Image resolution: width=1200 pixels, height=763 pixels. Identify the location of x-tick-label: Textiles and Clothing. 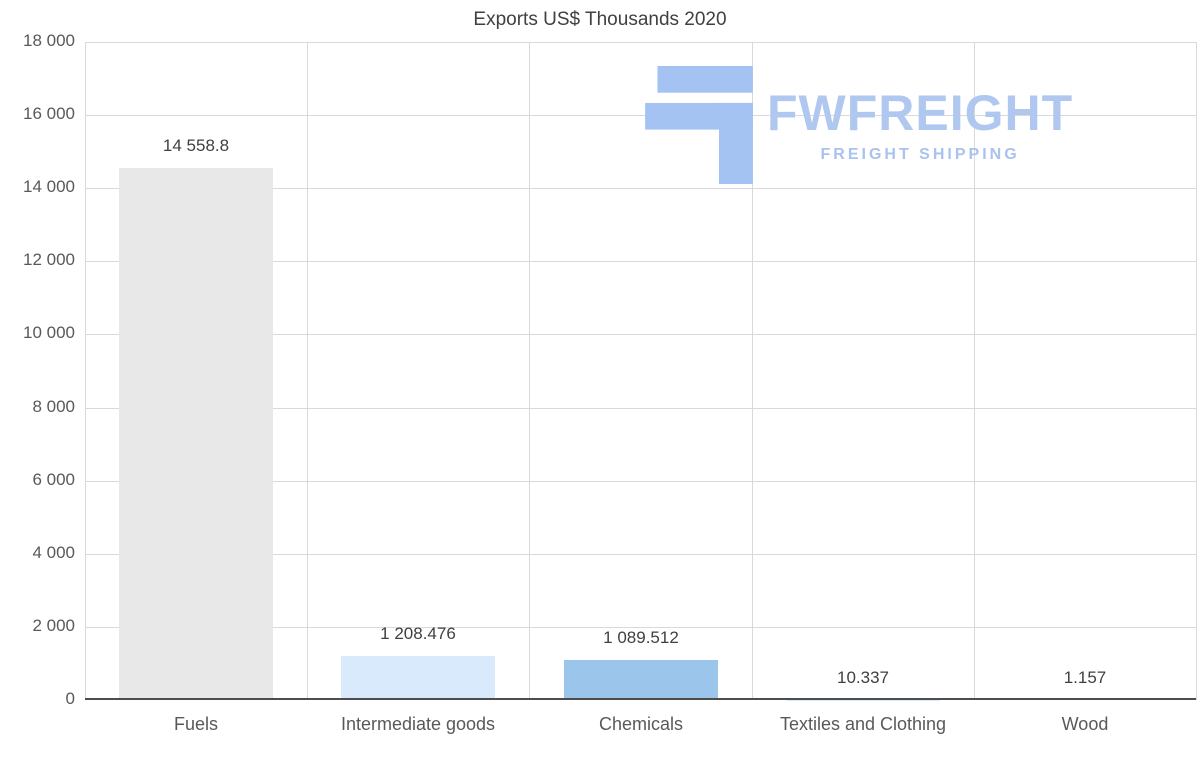
(863, 724).